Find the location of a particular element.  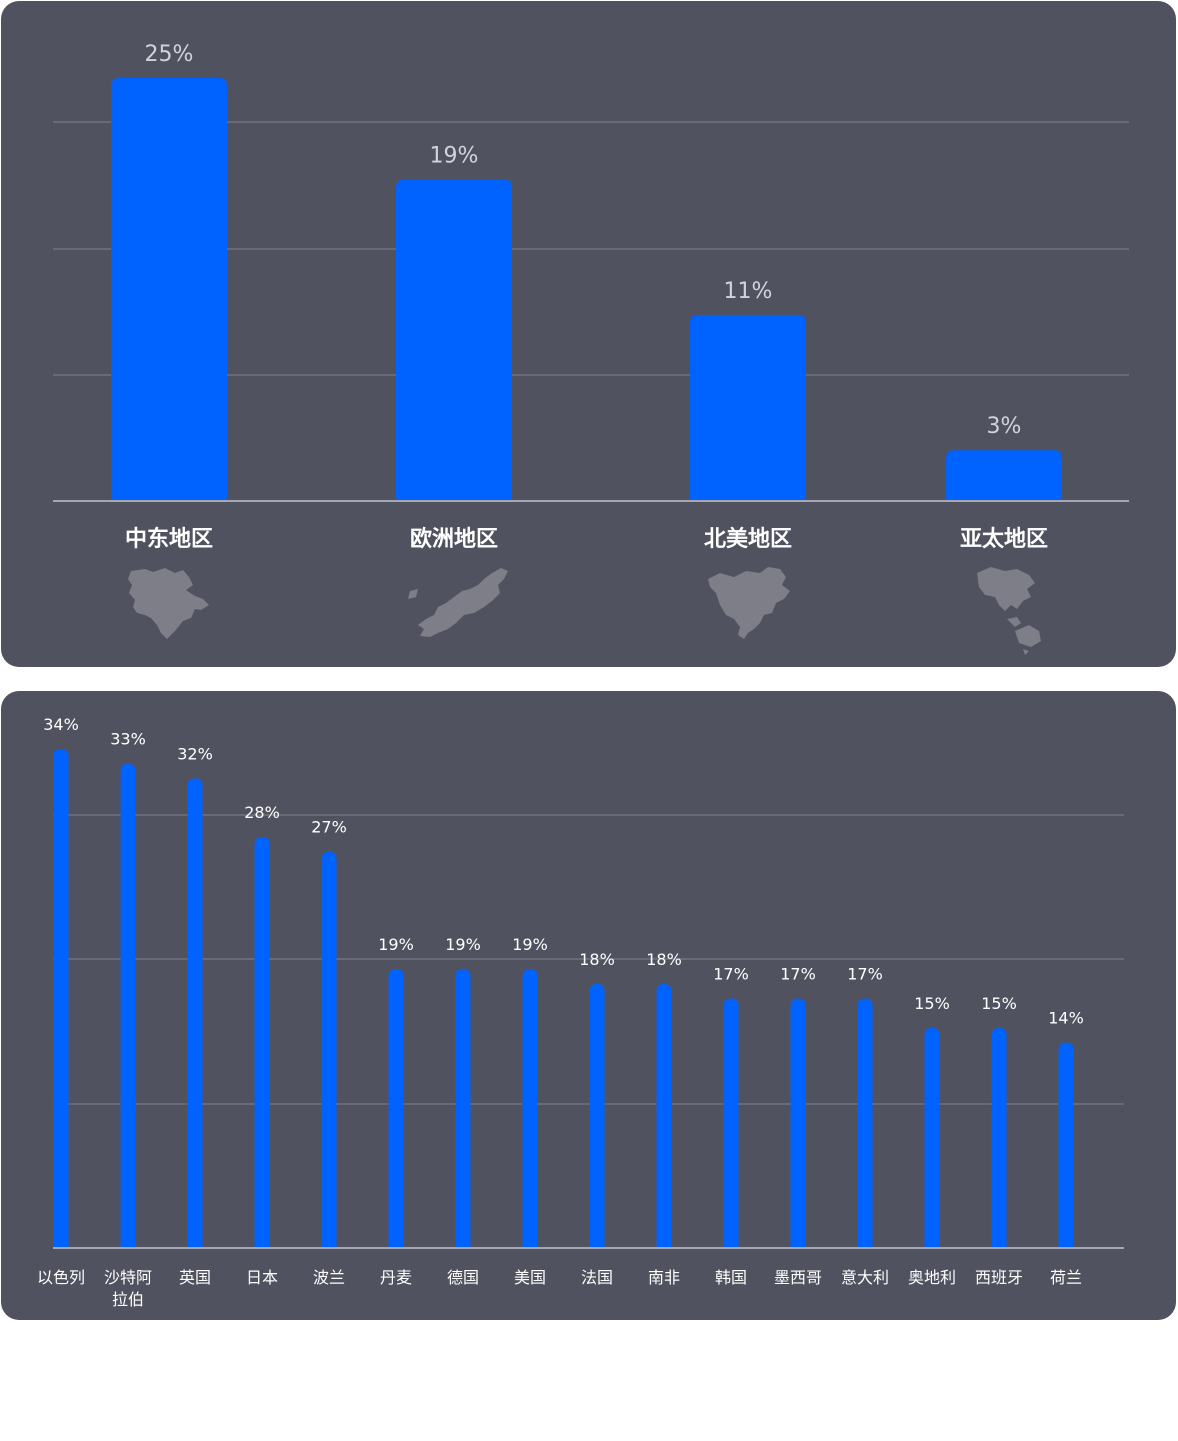

category-label: 意大利 is located at coordinates (865, 1277).